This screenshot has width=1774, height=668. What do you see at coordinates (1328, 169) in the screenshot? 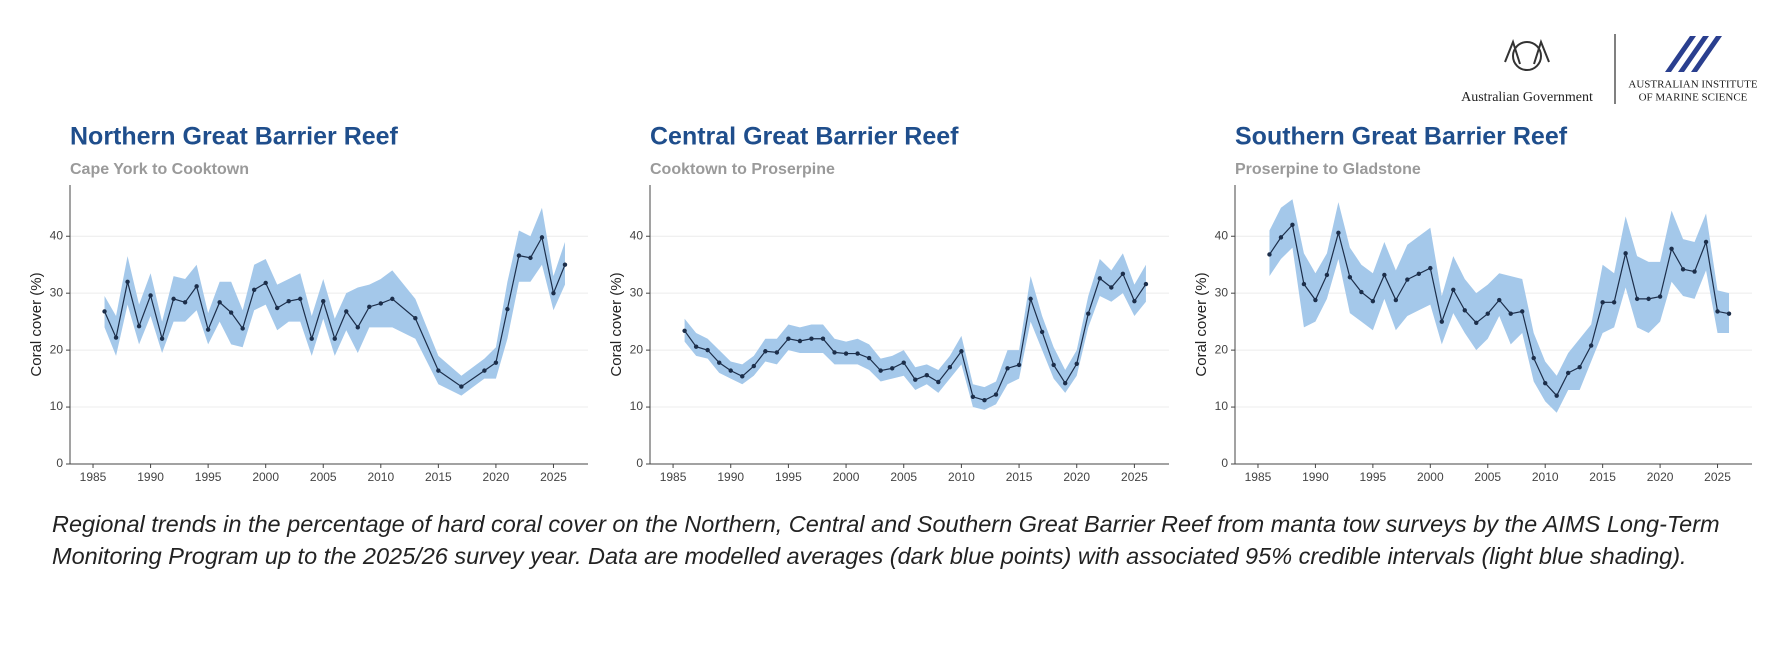
I see `chart-subtitle: Proserpine to Gladstone` at bounding box center [1328, 169].